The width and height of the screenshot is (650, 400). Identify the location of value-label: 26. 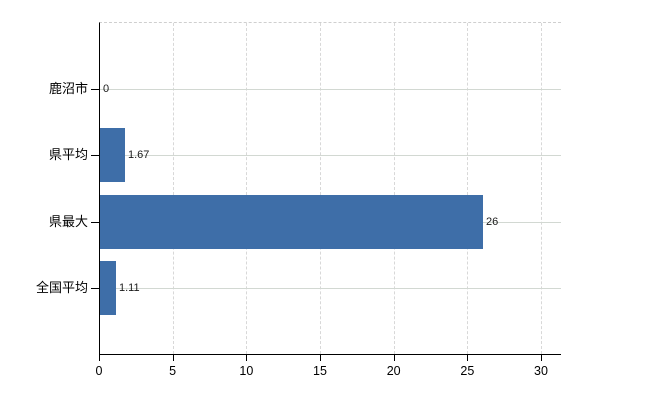
(492, 221).